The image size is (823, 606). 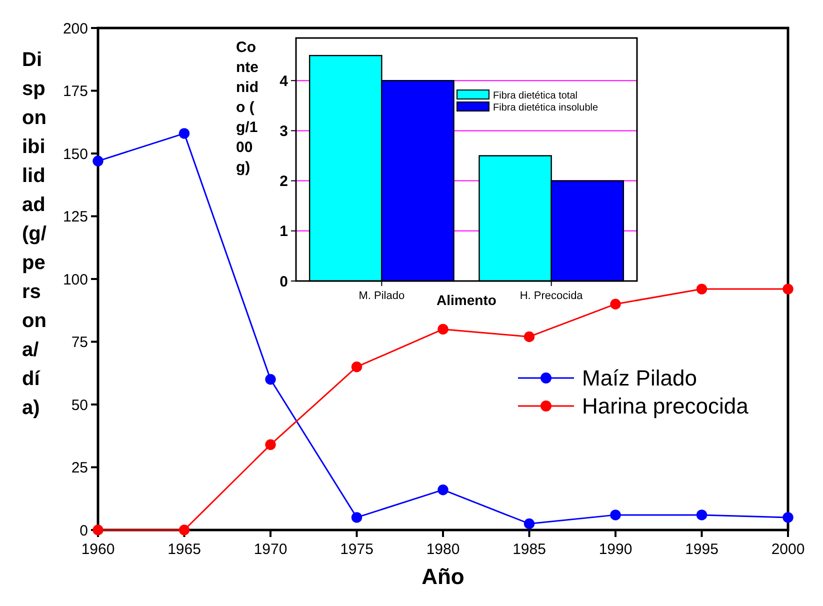 I want to click on x-tick-label: M. Pilado, so click(x=381, y=296).